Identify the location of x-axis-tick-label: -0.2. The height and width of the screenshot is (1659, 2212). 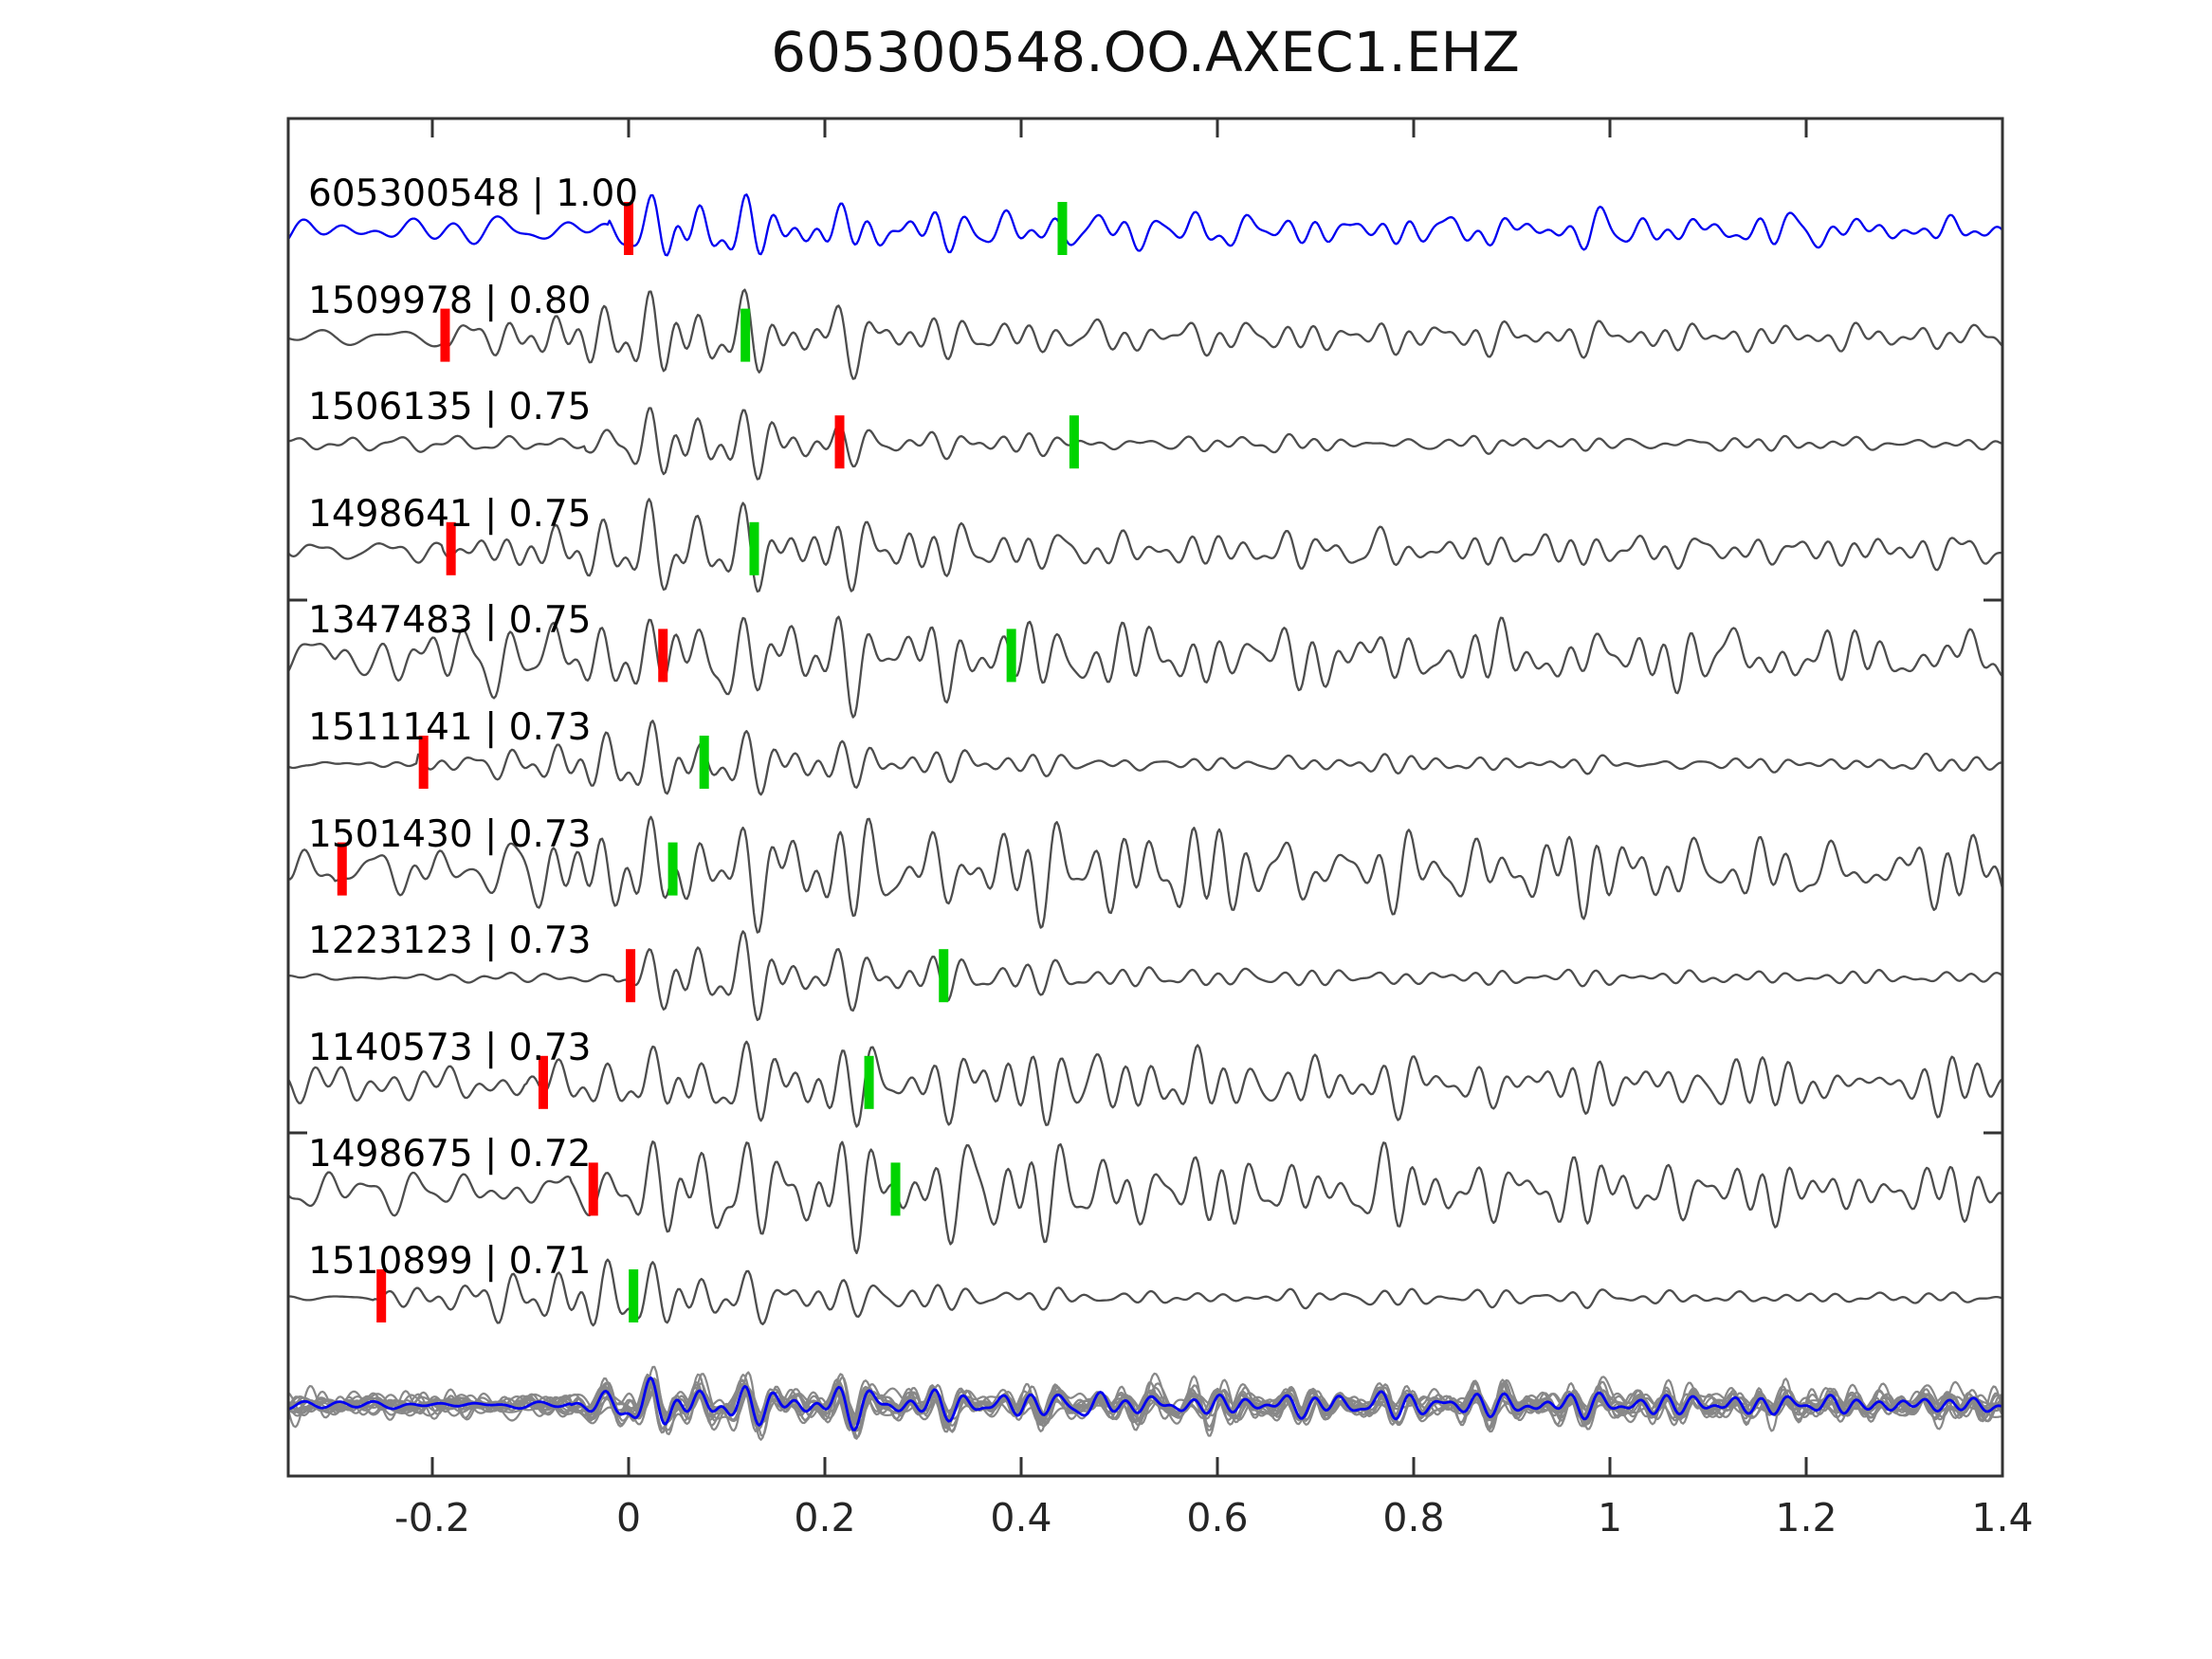
(432, 1517).